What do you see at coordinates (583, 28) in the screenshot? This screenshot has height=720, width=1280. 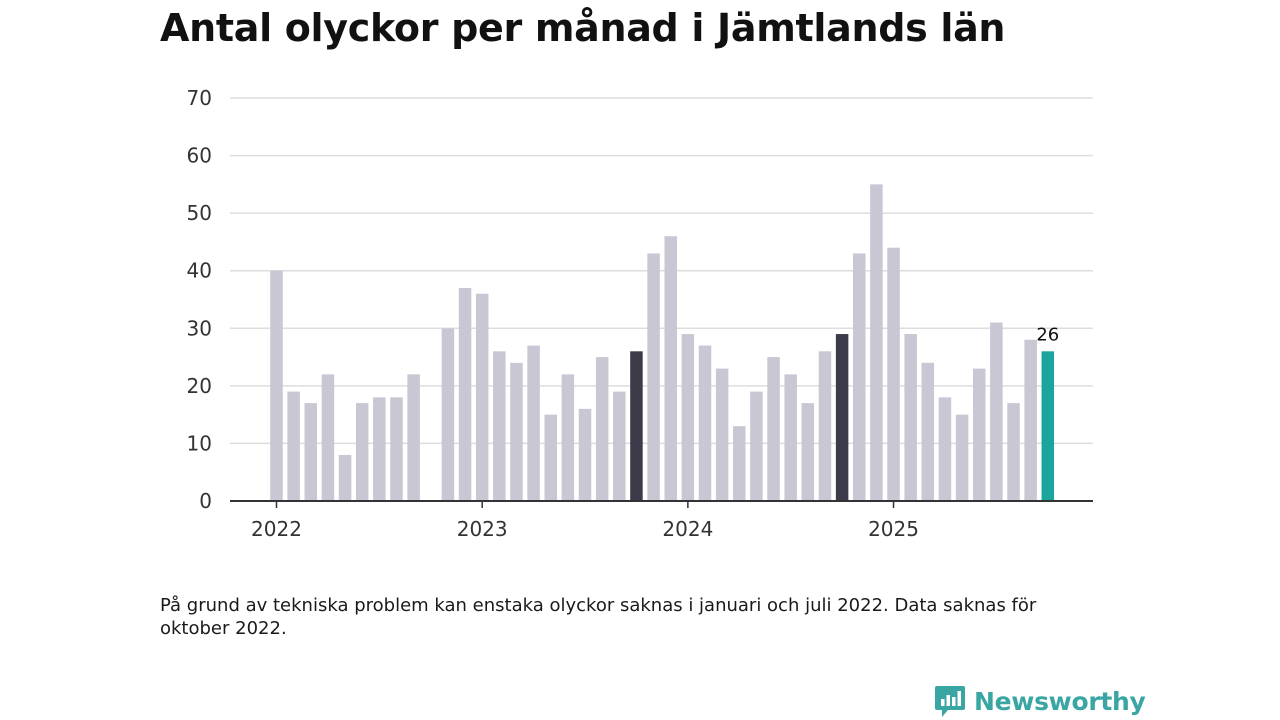 I see `chart-title: Antal olyckor per månad i Jämtlands län` at bounding box center [583, 28].